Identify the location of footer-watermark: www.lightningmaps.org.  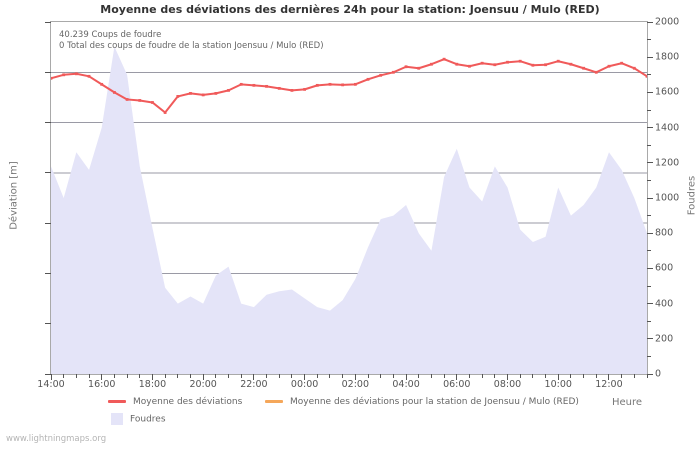
(56, 439).